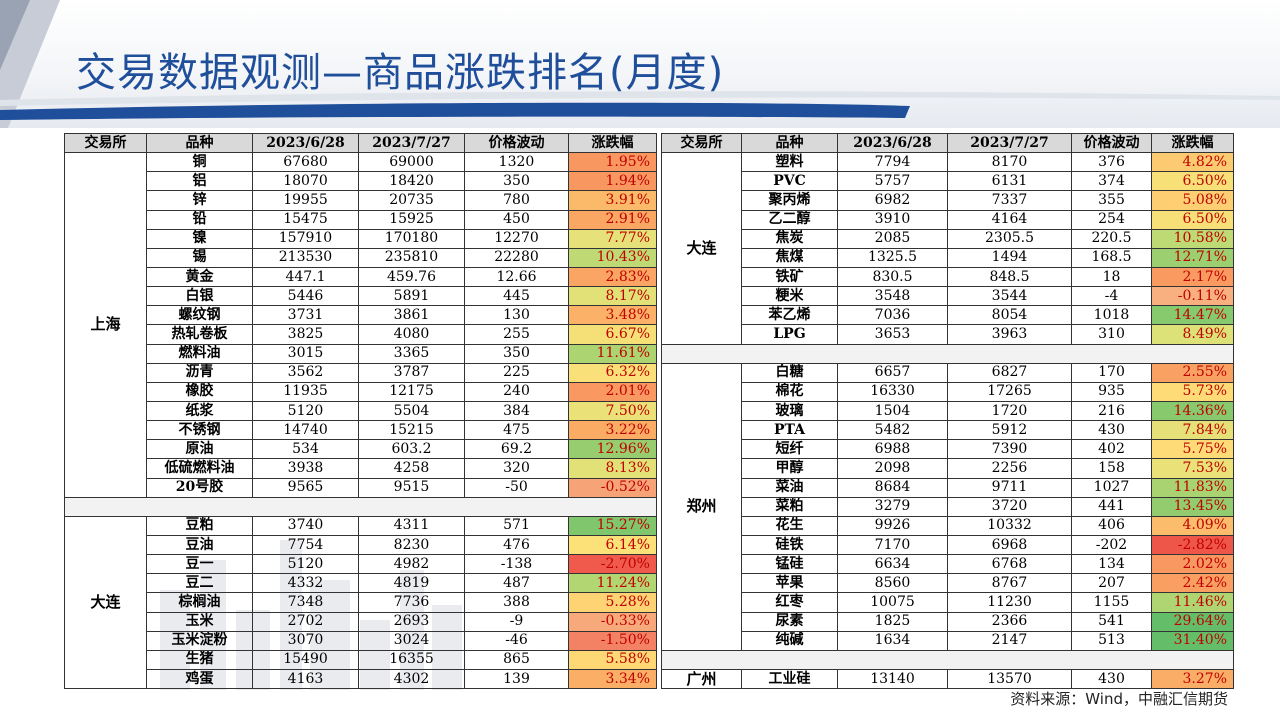  I want to click on price-start-cell: 6988, so click(892, 449).